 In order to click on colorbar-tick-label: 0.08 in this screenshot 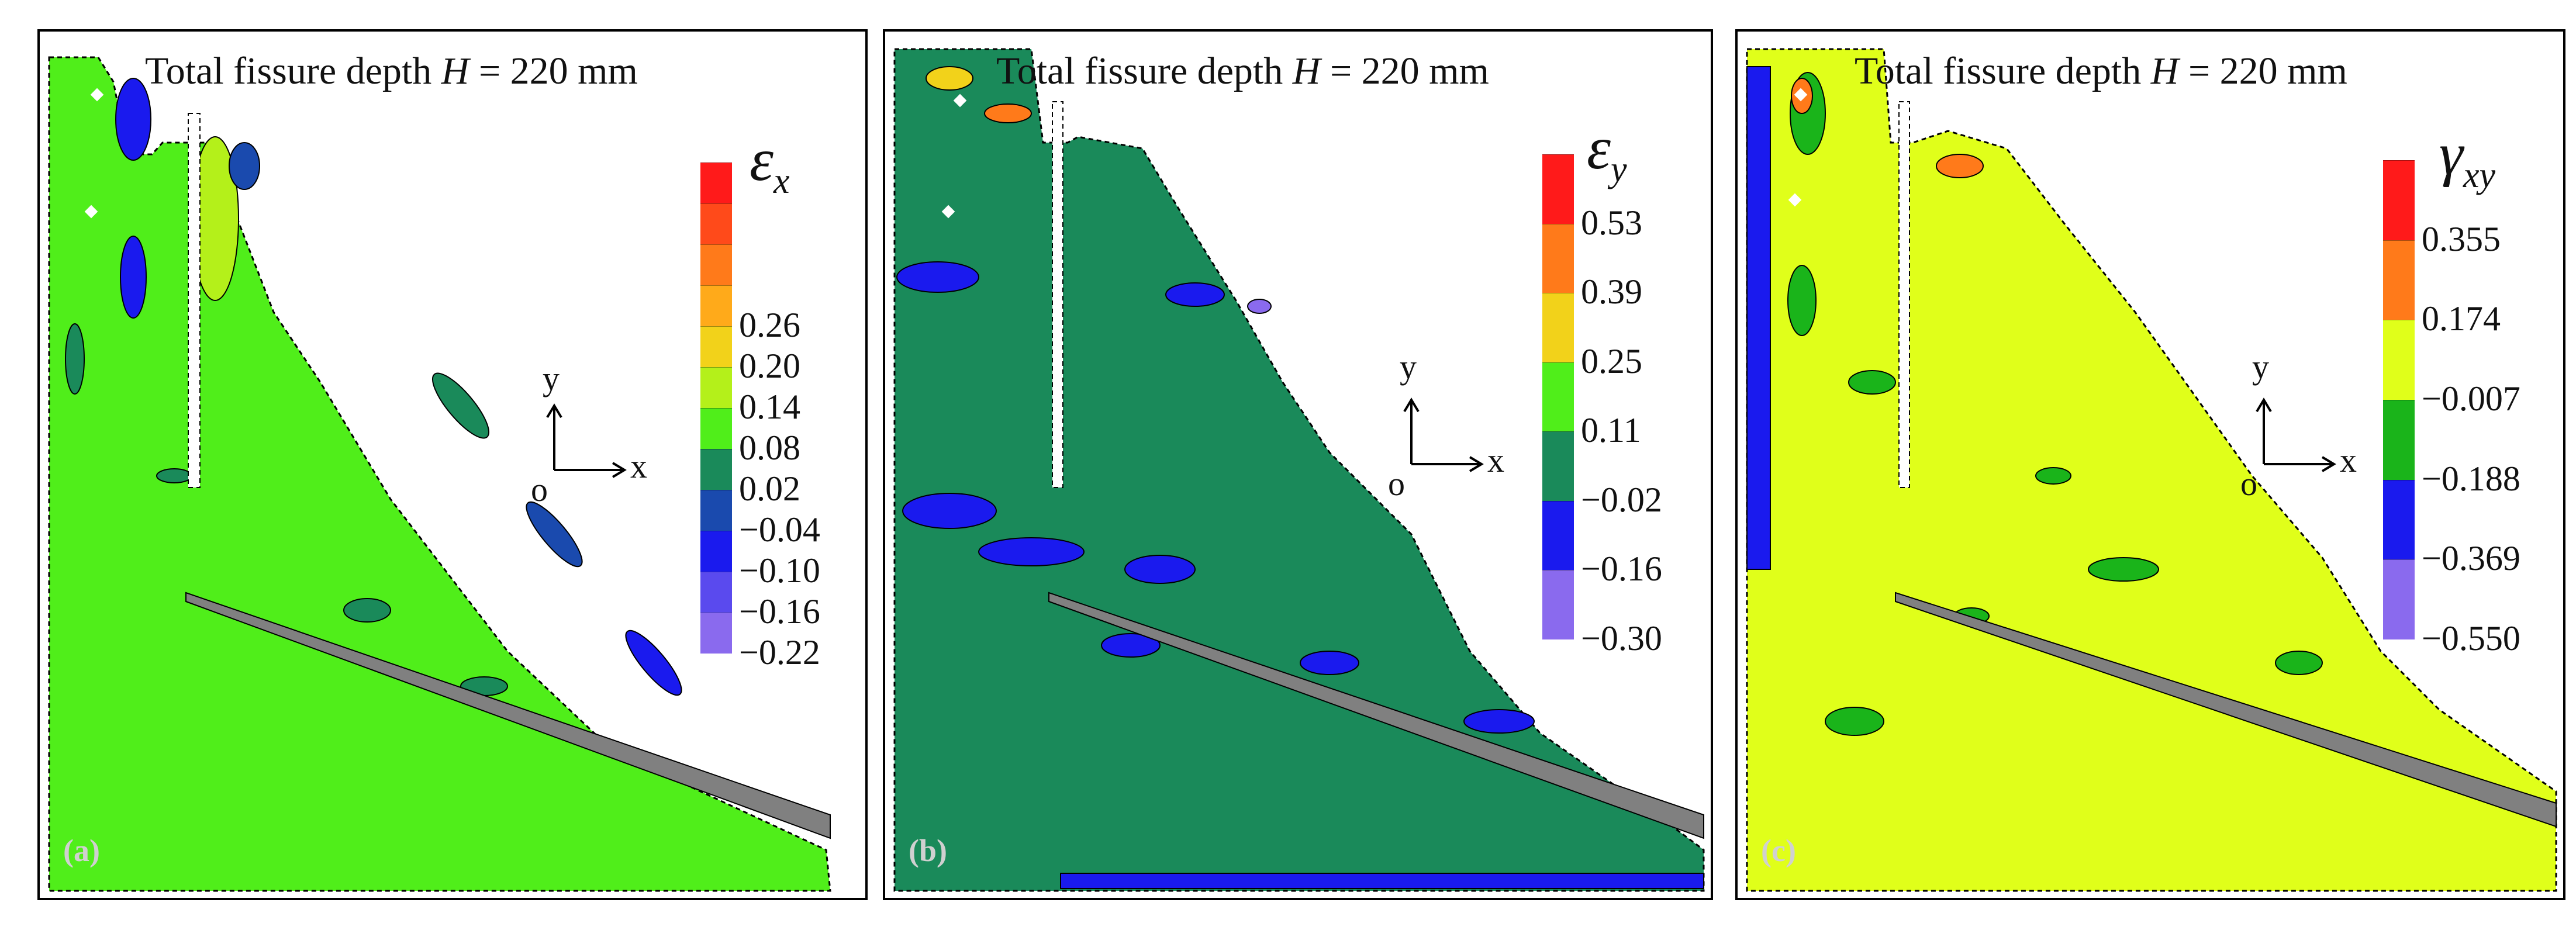, I will do `click(770, 447)`.